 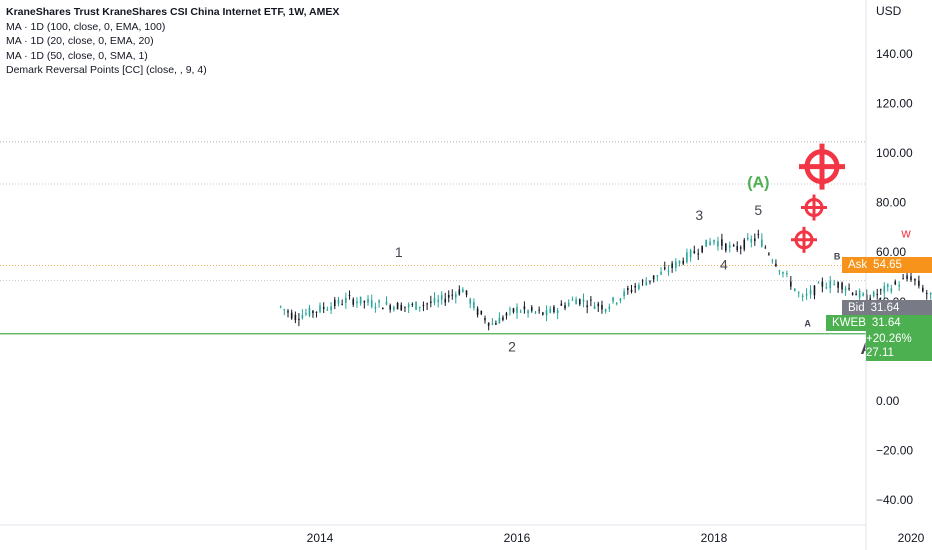 What do you see at coordinates (899, 352) in the screenshot?
I see `support-level-tag: 27.11` at bounding box center [899, 352].